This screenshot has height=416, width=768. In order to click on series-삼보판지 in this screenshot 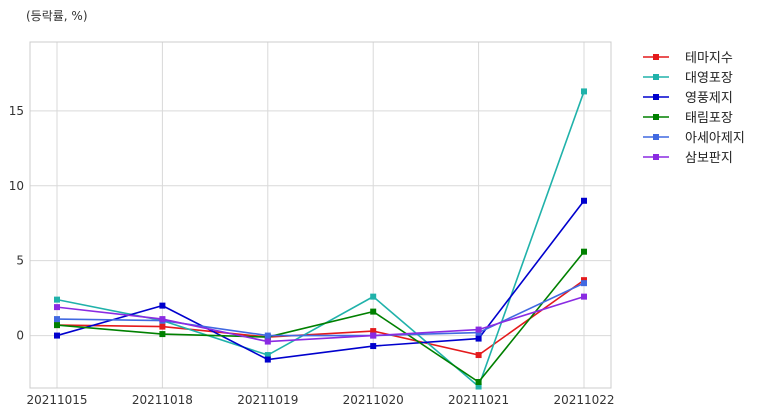, I will do `click(320, 319)`.